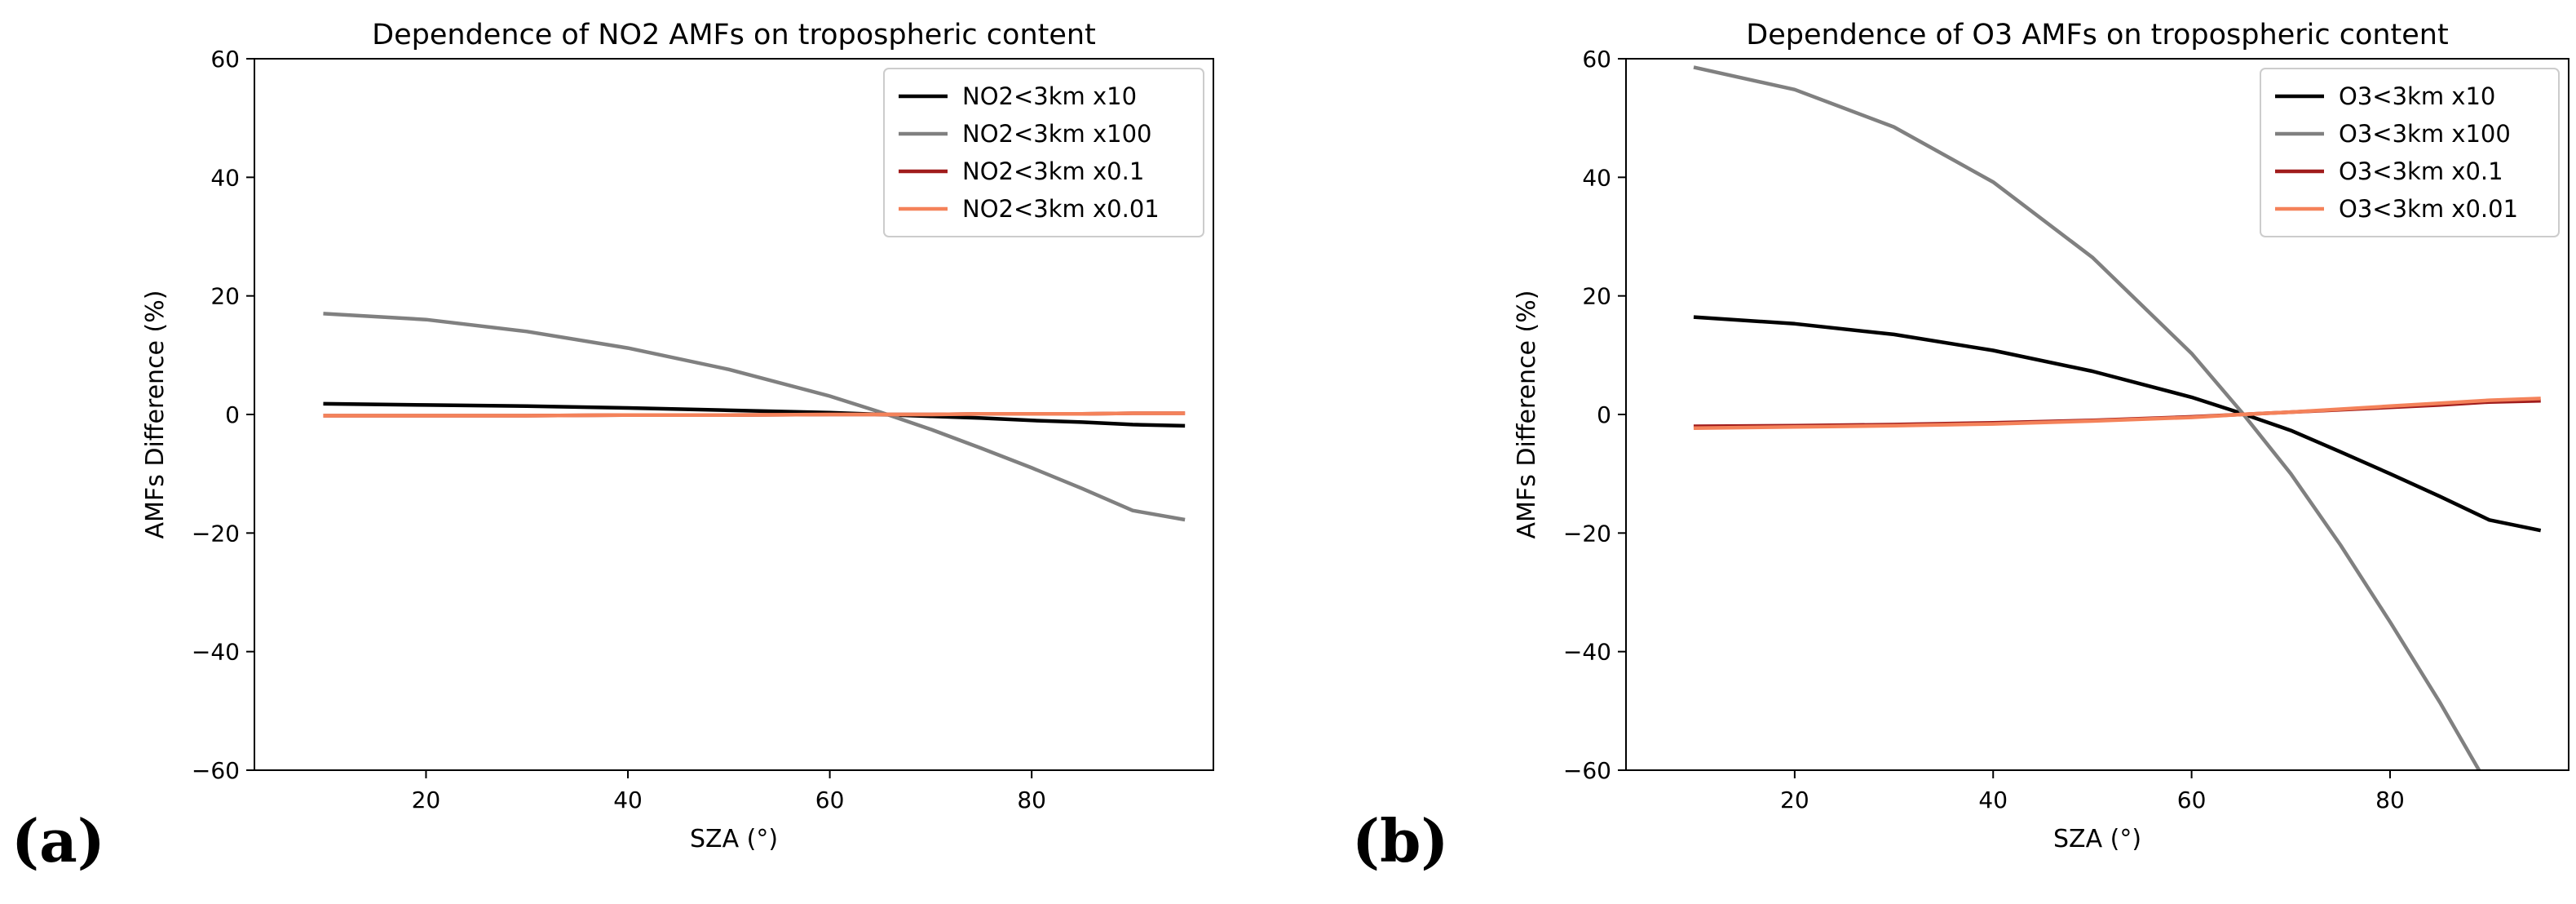  Describe the element at coordinates (1031, 800) in the screenshot. I see `no2-x-tick-label-3: 80` at that location.